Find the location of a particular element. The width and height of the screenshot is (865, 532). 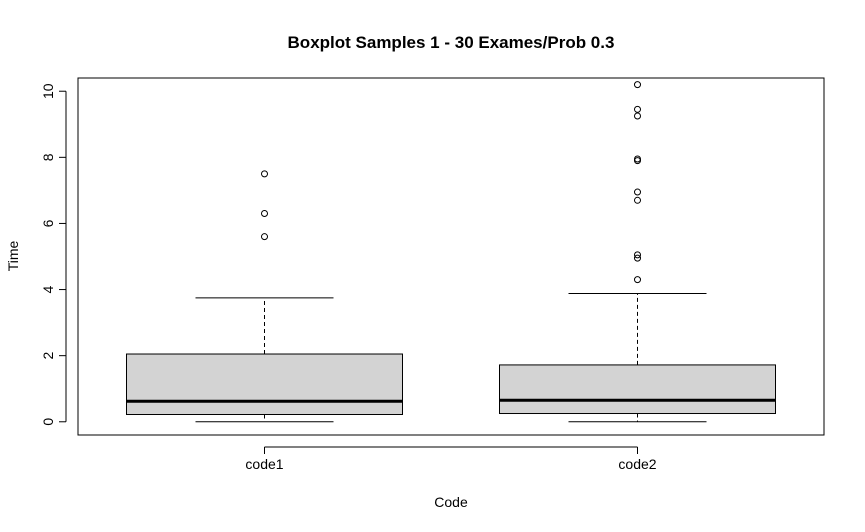

y-axis: 0 2 4 6 8 10 is located at coordinates (53, 254).